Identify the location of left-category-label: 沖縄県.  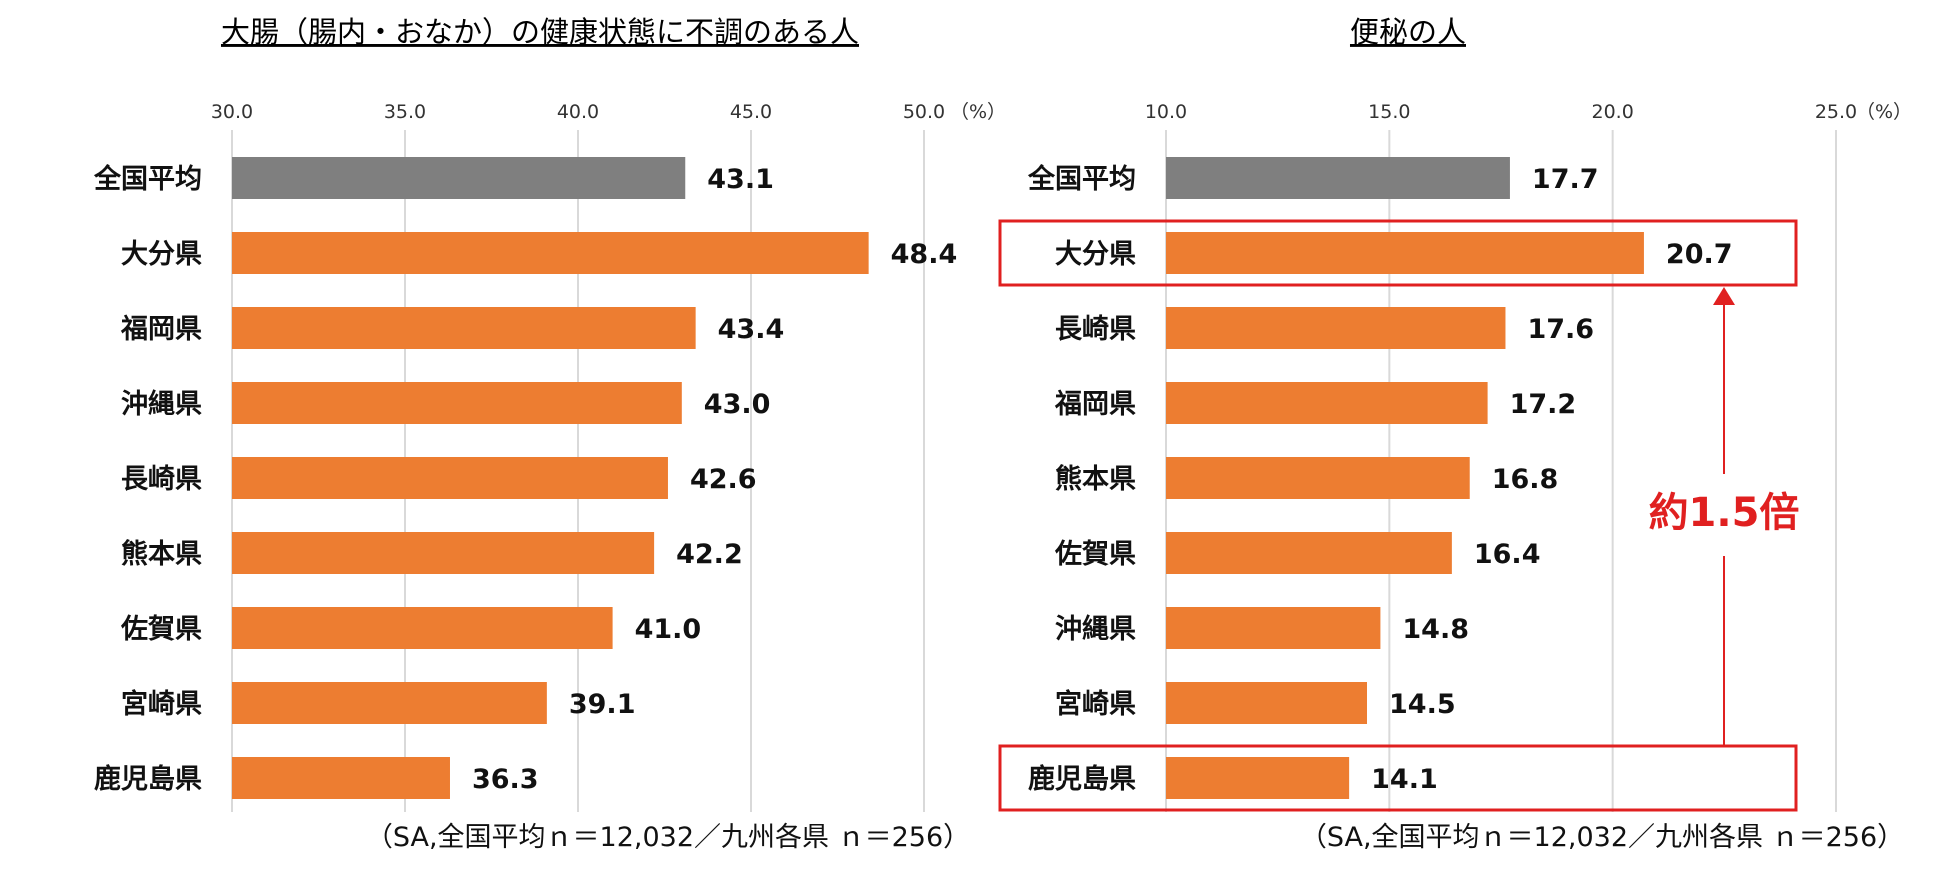
(161, 404).